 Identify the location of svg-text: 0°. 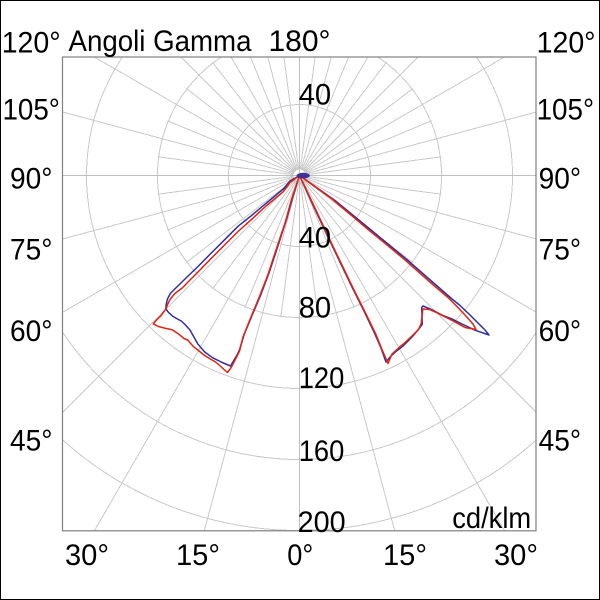
(300, 555).